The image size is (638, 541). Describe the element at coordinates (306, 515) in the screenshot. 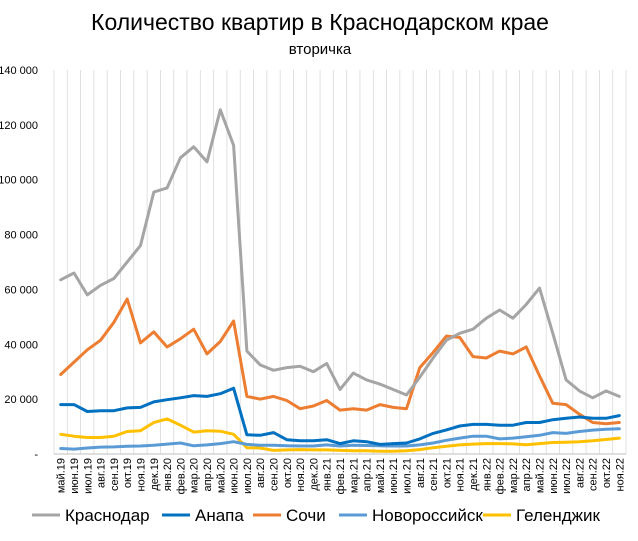

I see `legend-label: Сочи` at that location.